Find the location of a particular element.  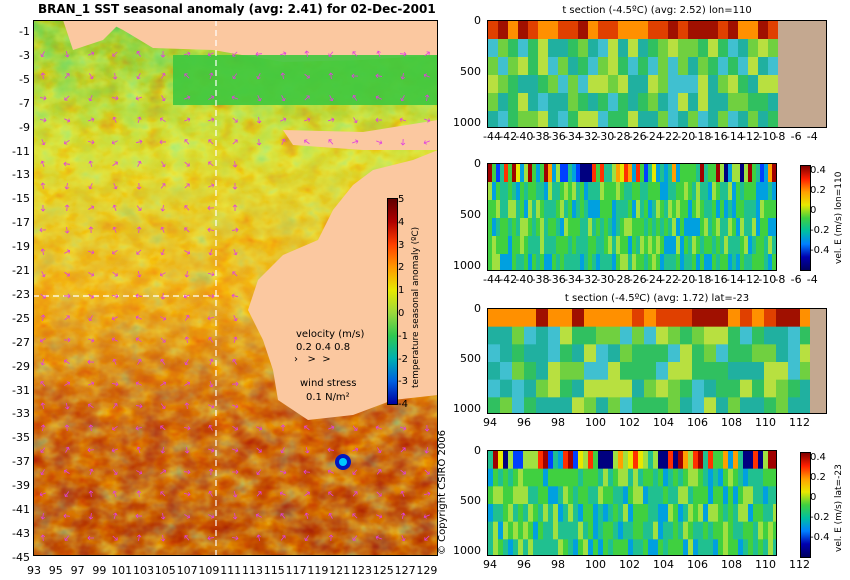

section-x-tick: -36 is located at coordinates (556, 279).